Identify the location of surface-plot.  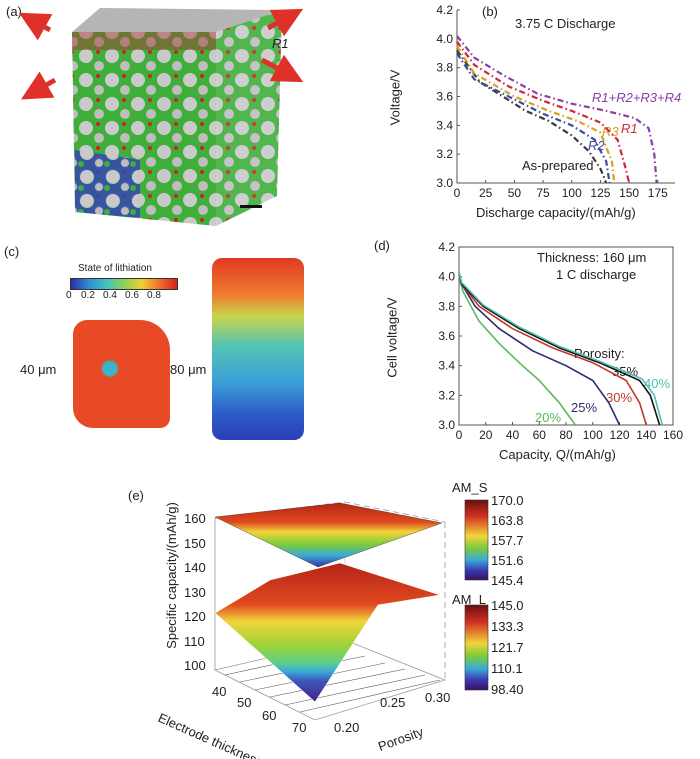
(351, 610).